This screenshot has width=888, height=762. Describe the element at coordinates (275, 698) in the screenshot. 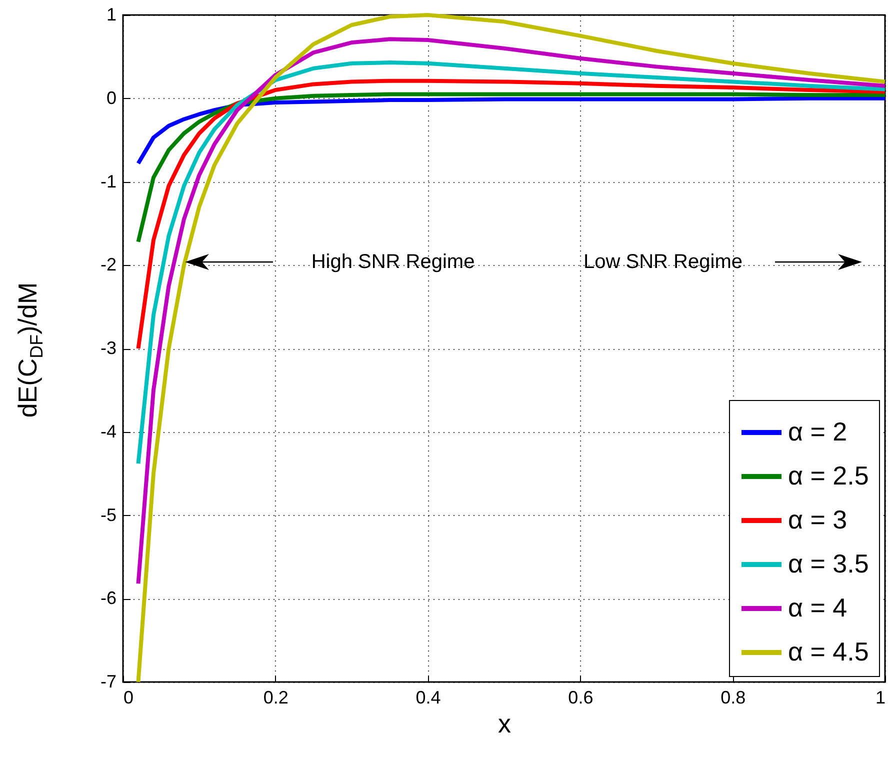

I see `x-tick-label: 0.2` at that location.